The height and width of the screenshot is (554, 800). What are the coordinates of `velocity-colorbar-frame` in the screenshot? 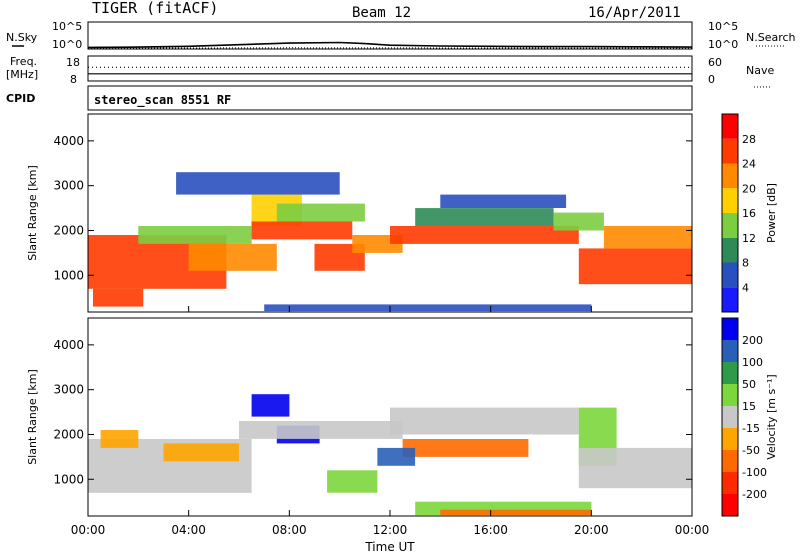 It's located at (730, 417).